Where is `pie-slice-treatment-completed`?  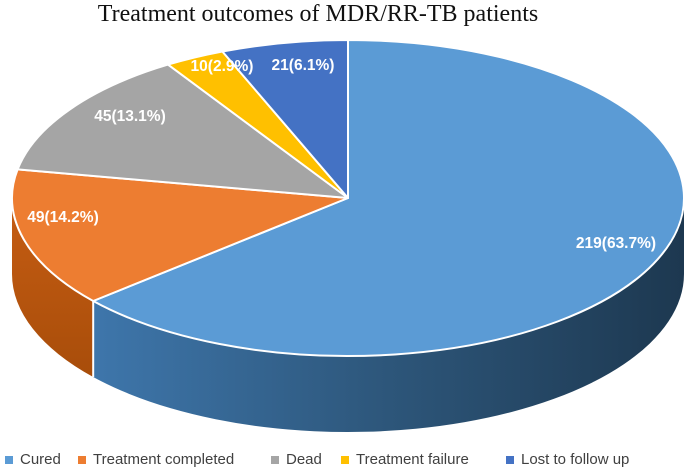 pie-slice-treatment-completed is located at coordinates (180, 235).